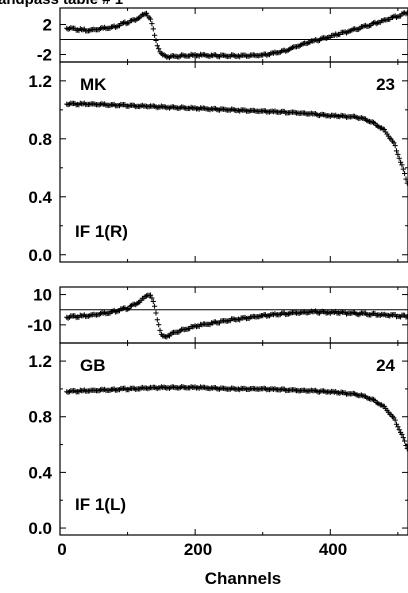 Image resolution: width=408 pixels, height=593 pixels. What do you see at coordinates (236, 143) in the screenshot?
I see `panel-1-data-trace` at bounding box center [236, 143].